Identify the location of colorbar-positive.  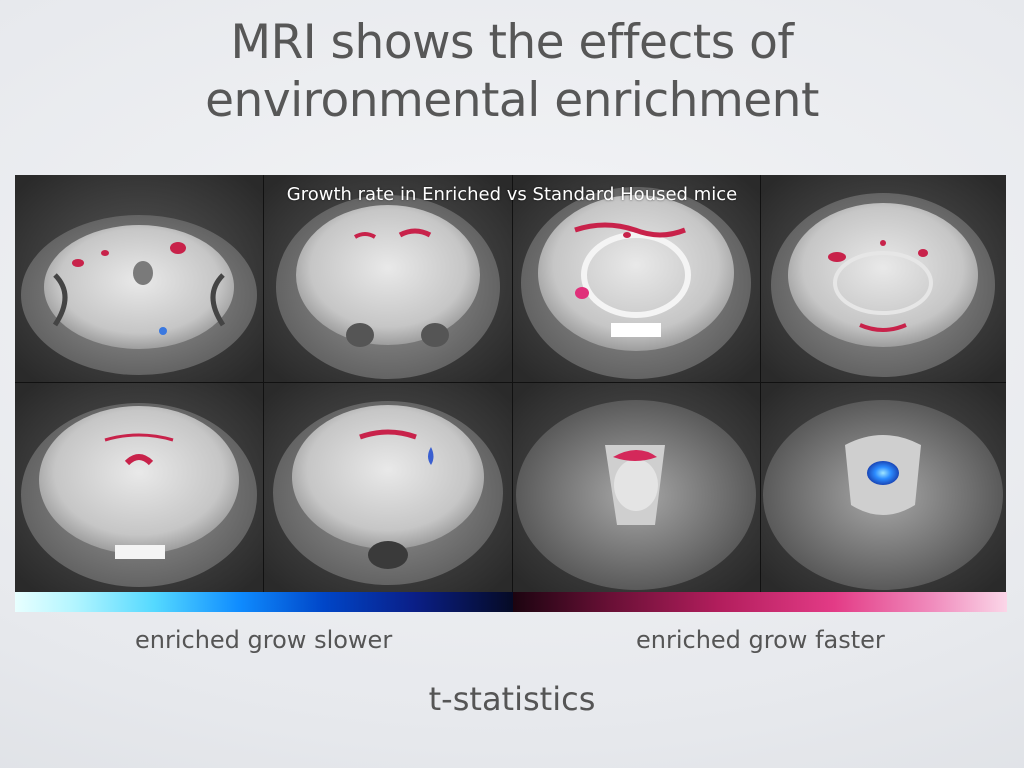
(760, 602).